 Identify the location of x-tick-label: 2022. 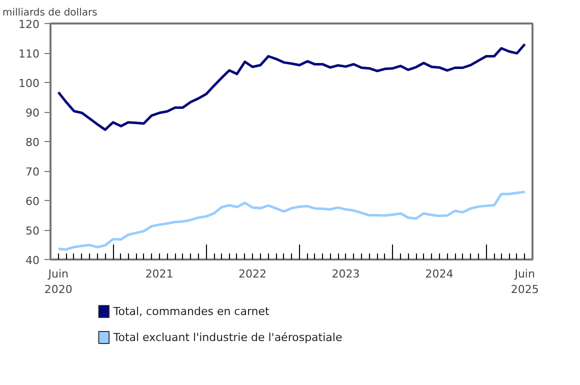
(252, 274).